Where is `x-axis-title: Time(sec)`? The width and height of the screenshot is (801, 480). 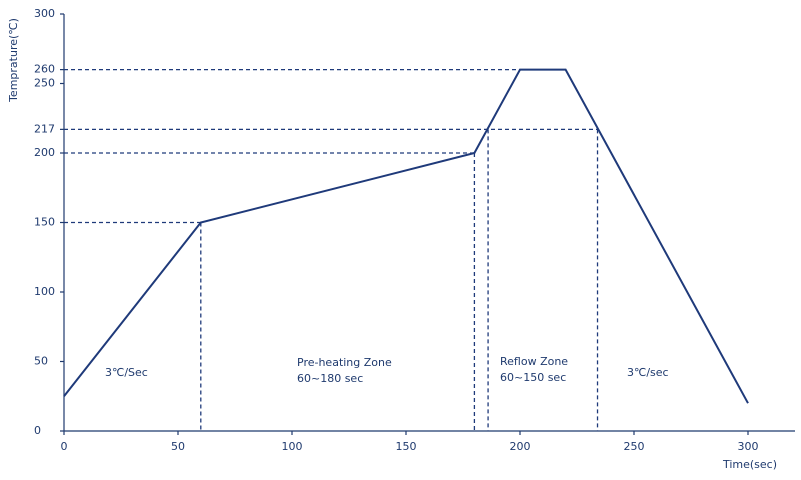 x-axis-title: Time(sec) is located at coordinates (749, 464).